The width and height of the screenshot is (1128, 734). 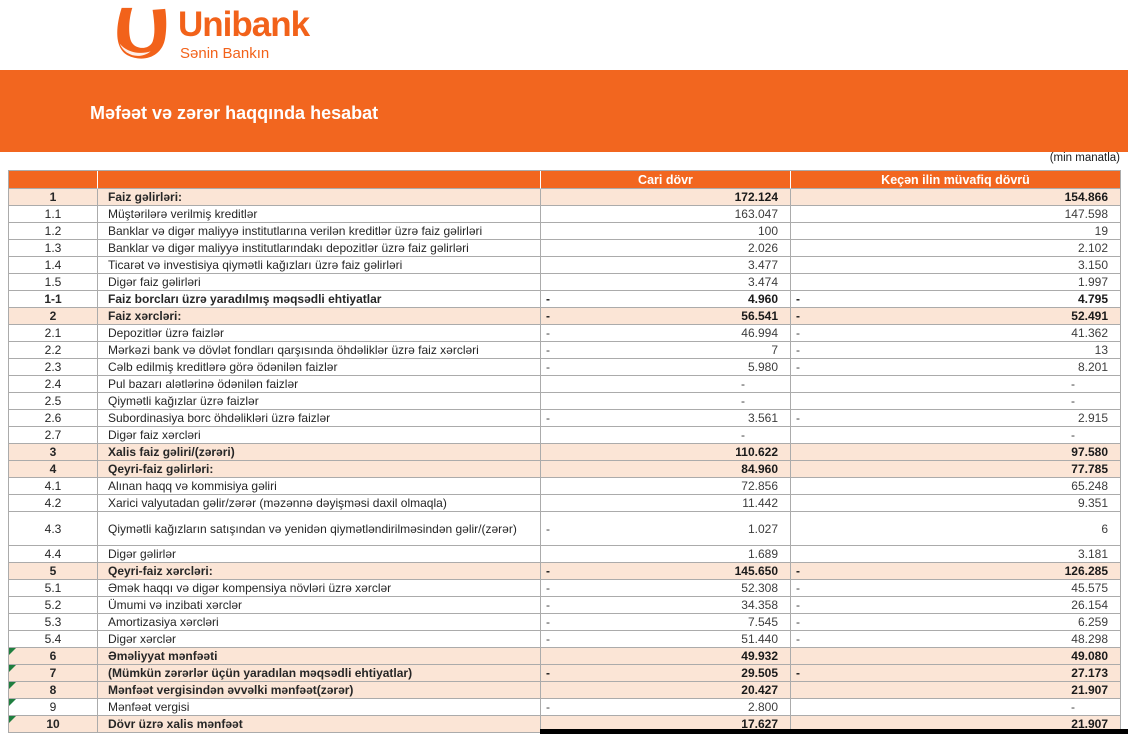 What do you see at coordinates (1089, 588) in the screenshot?
I see `value-text: 45.575` at bounding box center [1089, 588].